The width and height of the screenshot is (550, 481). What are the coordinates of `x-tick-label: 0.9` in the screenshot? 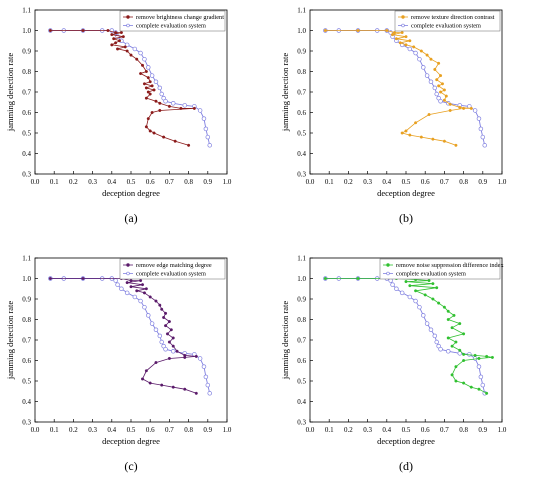 It's located at (482, 182).